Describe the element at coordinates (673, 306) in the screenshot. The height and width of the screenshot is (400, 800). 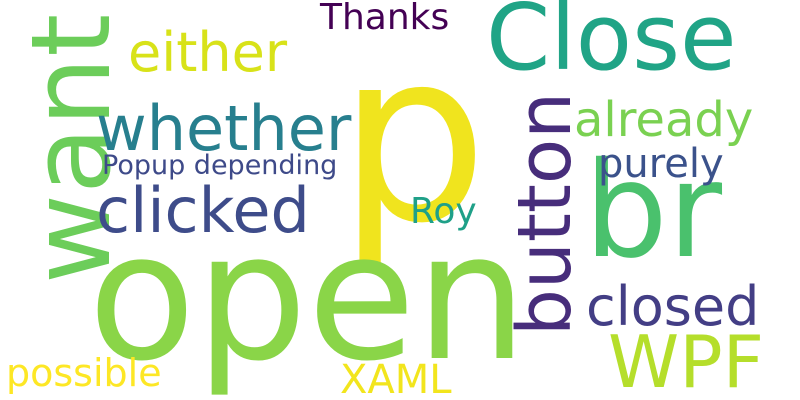
I see `word-closed: closed` at that location.